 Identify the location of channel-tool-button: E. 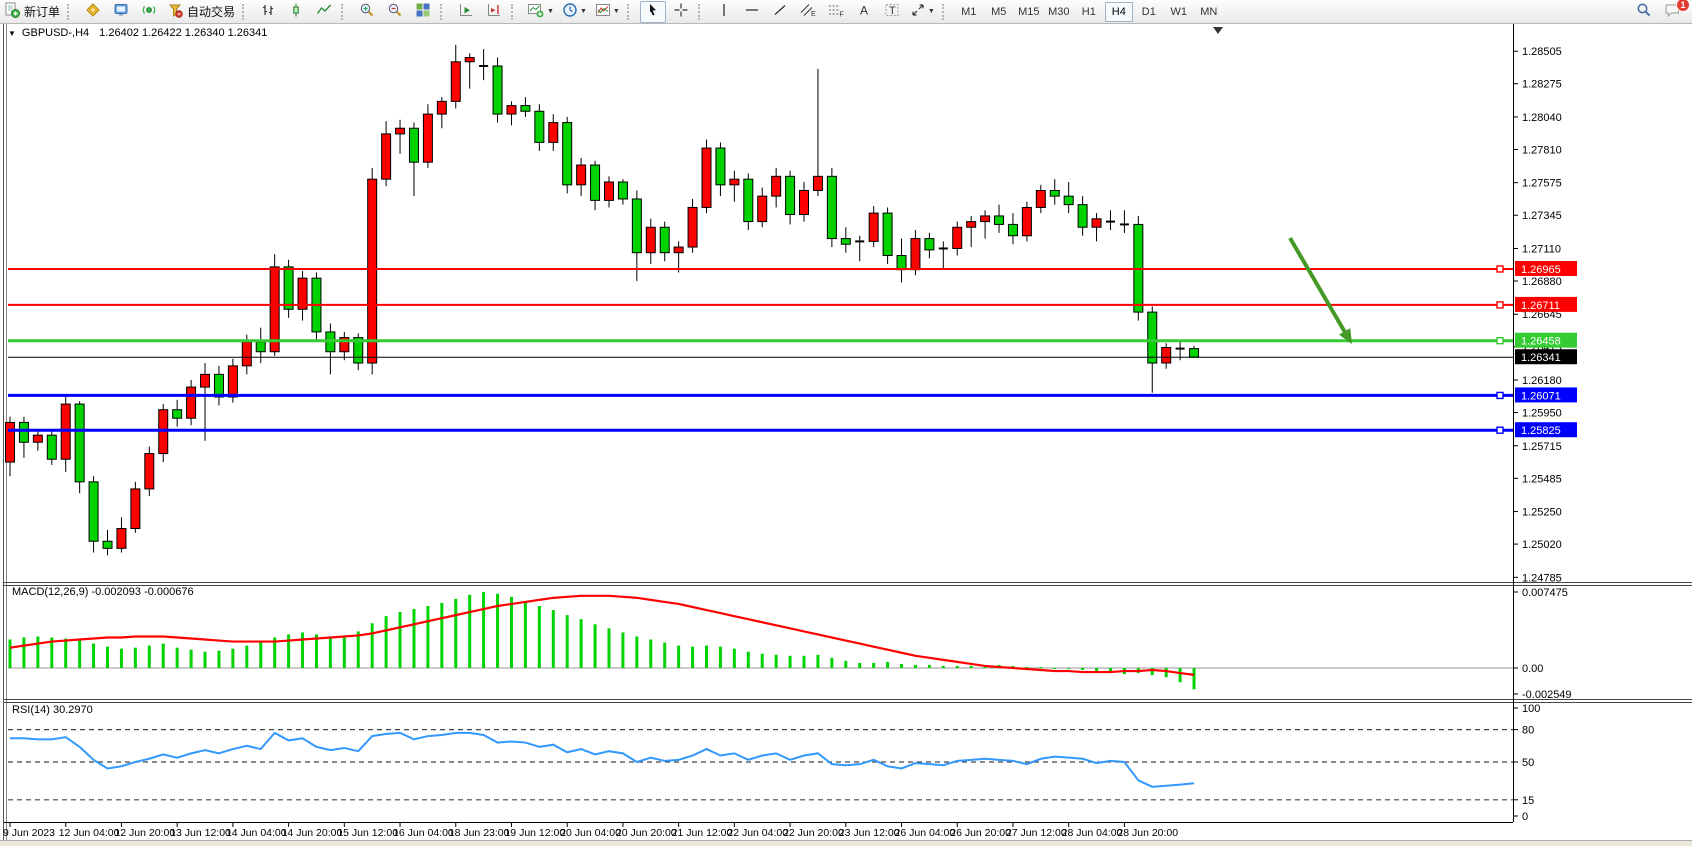
(808, 12).